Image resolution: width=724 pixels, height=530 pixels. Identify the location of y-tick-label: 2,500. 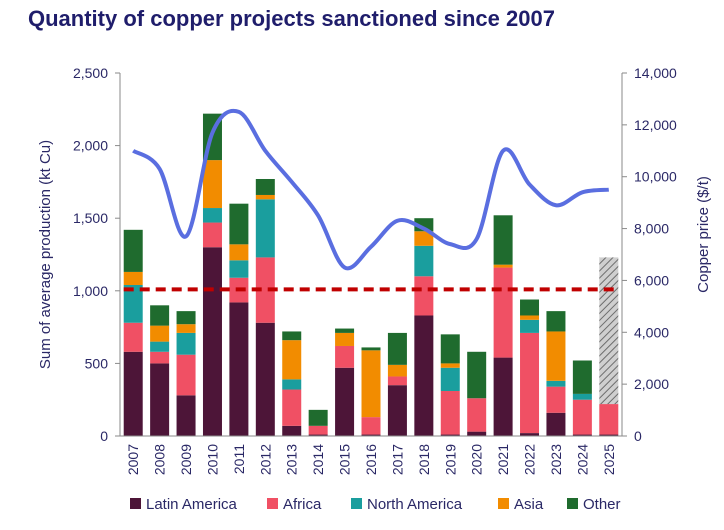
(90, 73).